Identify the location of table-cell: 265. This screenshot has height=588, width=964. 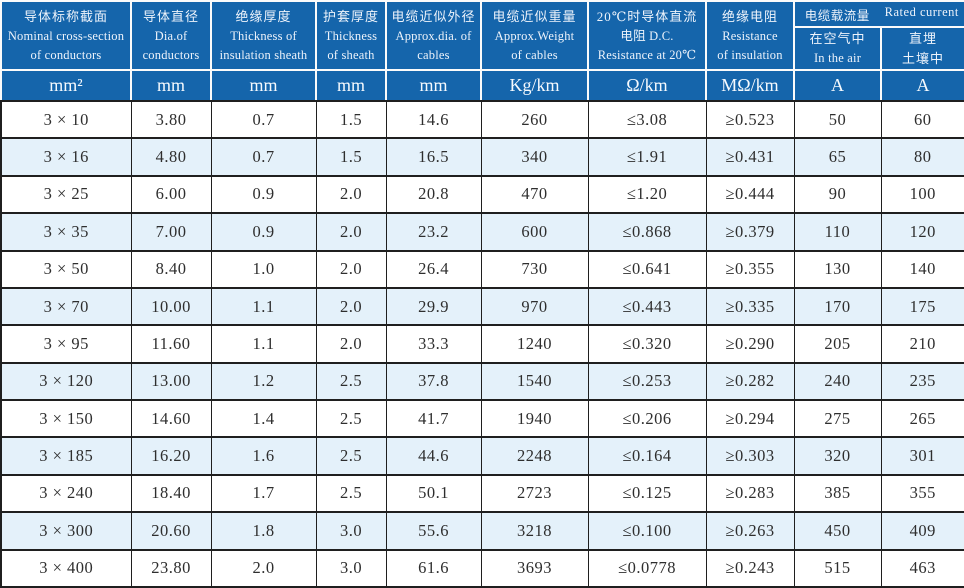
(922, 418).